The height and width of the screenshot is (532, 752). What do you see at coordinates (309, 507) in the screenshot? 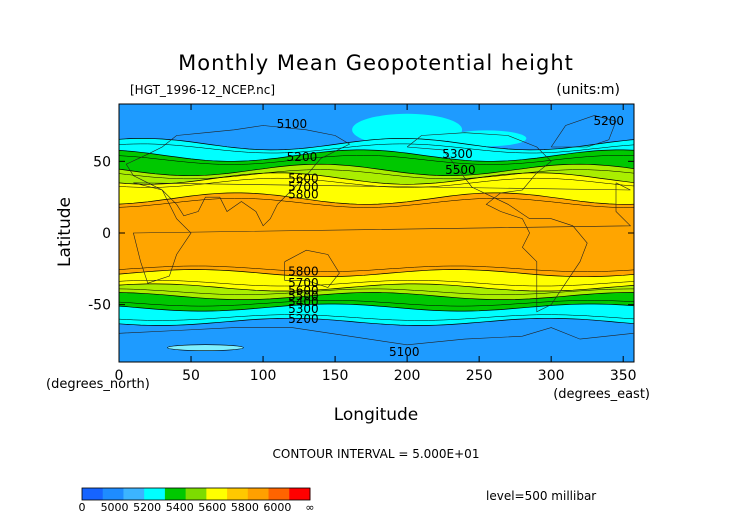
I see `colorbar-label: ∞` at bounding box center [309, 507].